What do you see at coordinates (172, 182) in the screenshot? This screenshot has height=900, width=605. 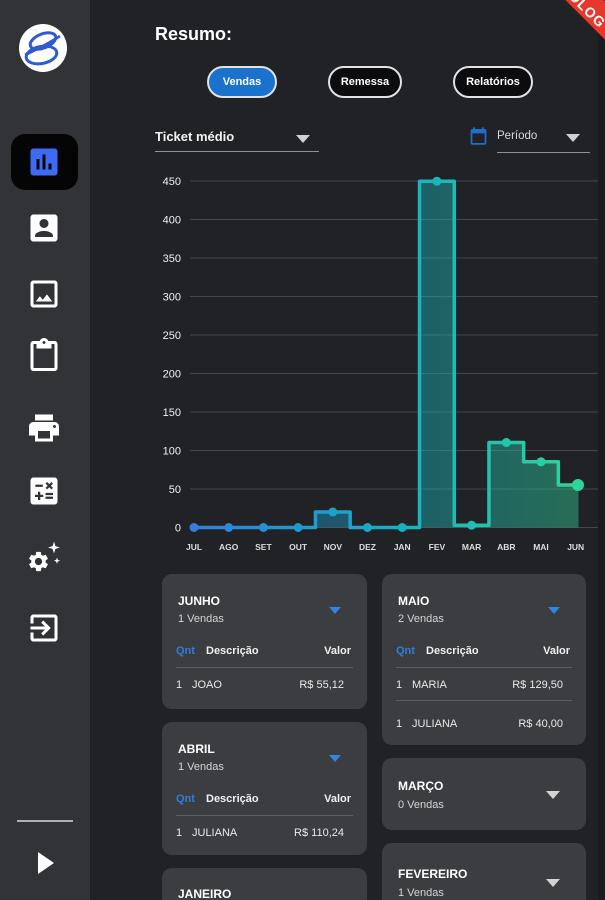 I see `svg-text: 450` at bounding box center [172, 182].